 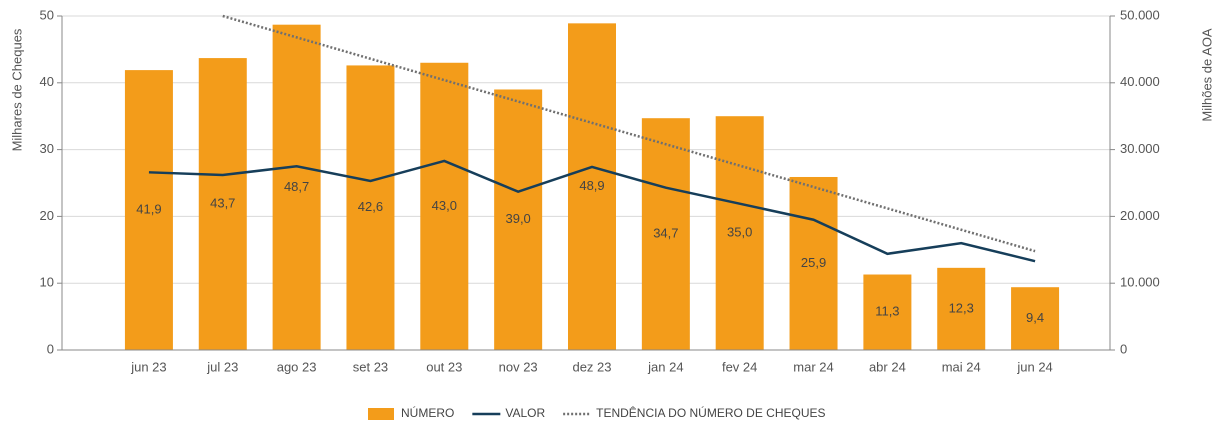 I want to click on x-tick-label: set 23, so click(x=370, y=366).